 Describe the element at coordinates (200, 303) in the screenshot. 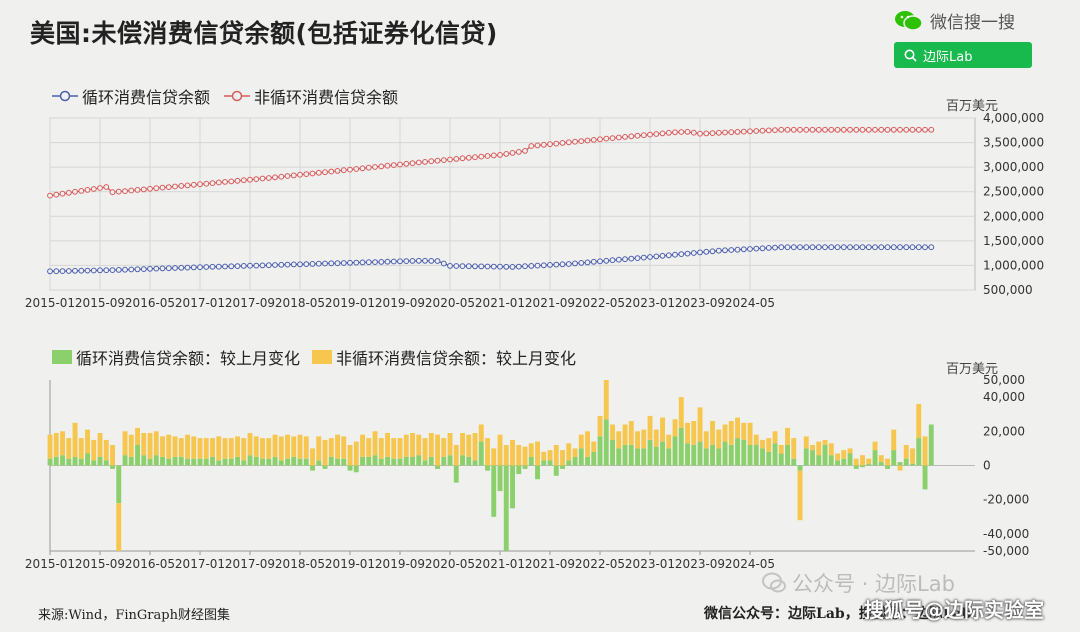

I see `line-x-tick-label: 2017-01` at that location.